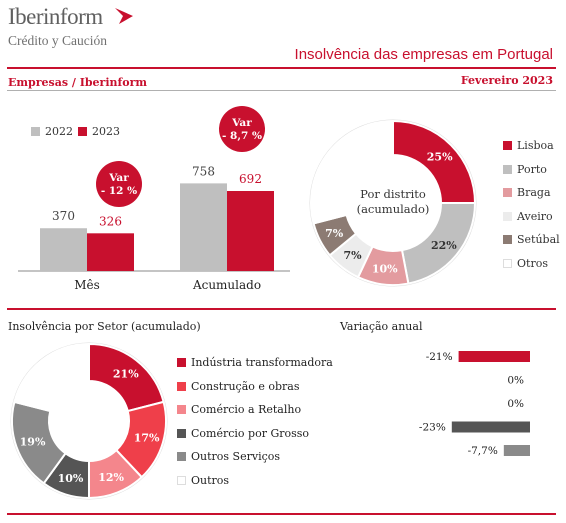 This screenshot has width=566, height=523. Describe the element at coordinates (33, 441) in the screenshot. I see `slice-label: 19%` at that location.